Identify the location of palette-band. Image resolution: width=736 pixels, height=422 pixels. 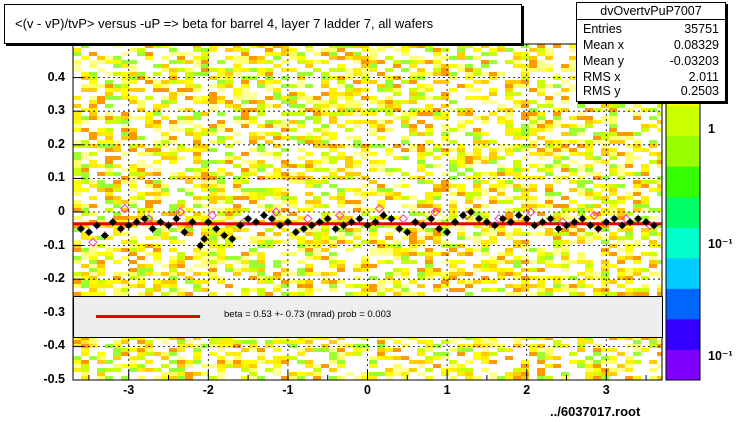
(683, 212).